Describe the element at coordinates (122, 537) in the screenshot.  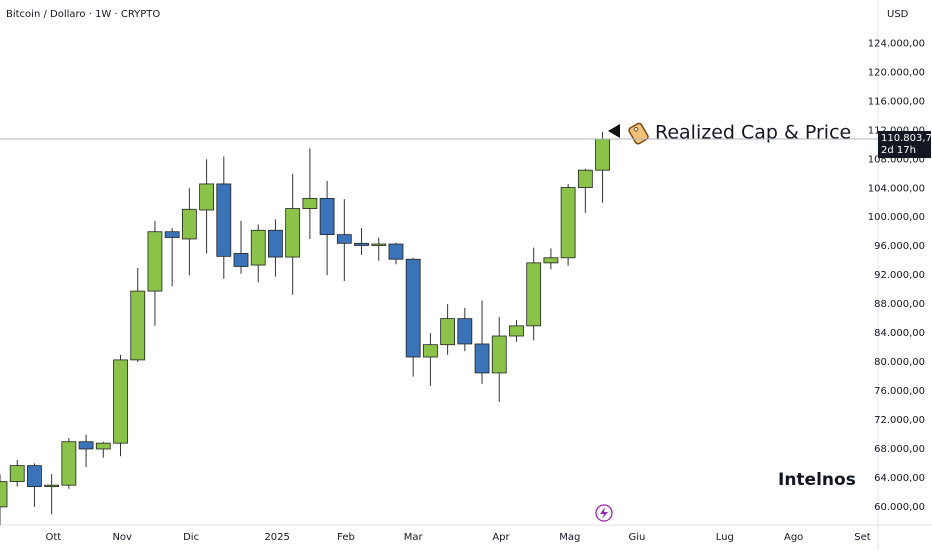
I see `x-tick-label: Nov` at that location.